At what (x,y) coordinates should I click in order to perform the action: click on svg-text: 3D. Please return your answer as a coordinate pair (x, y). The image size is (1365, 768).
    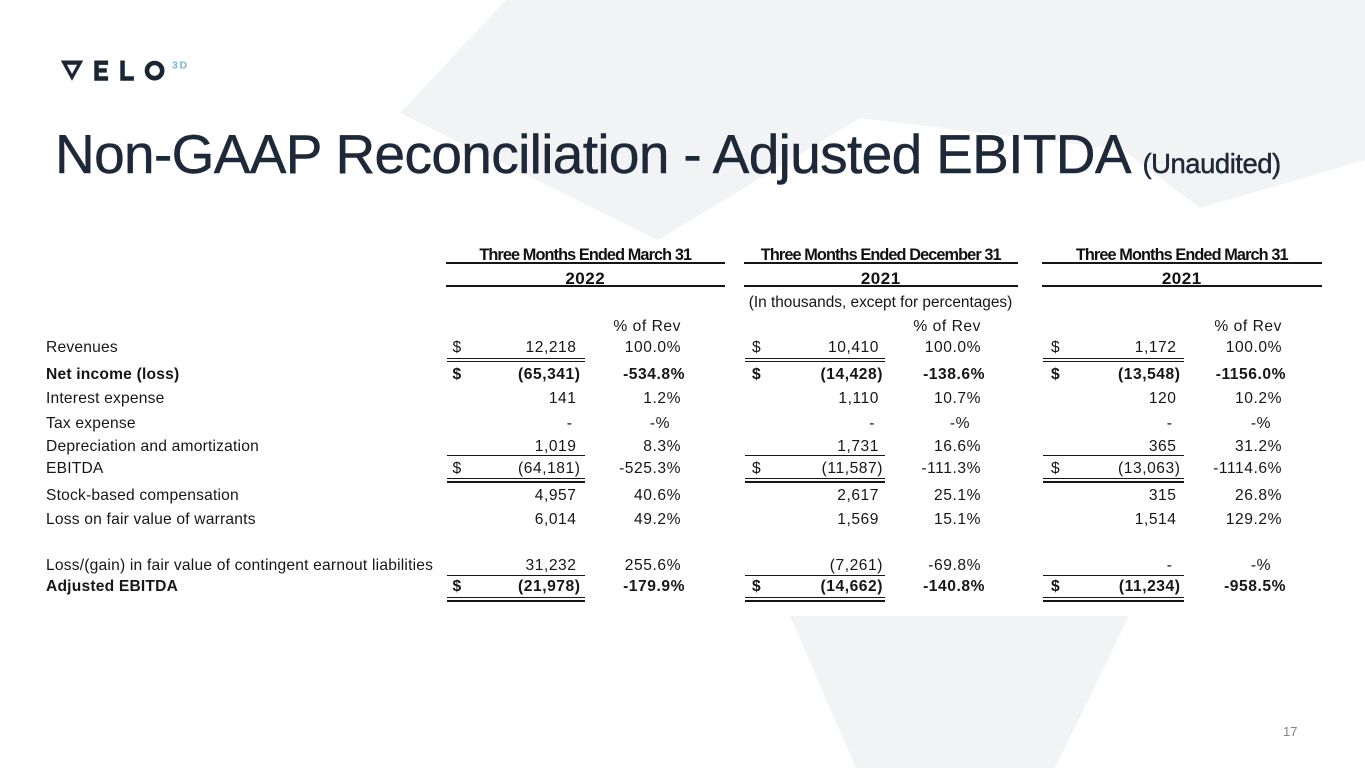
    Looking at the image, I should click on (180, 66).